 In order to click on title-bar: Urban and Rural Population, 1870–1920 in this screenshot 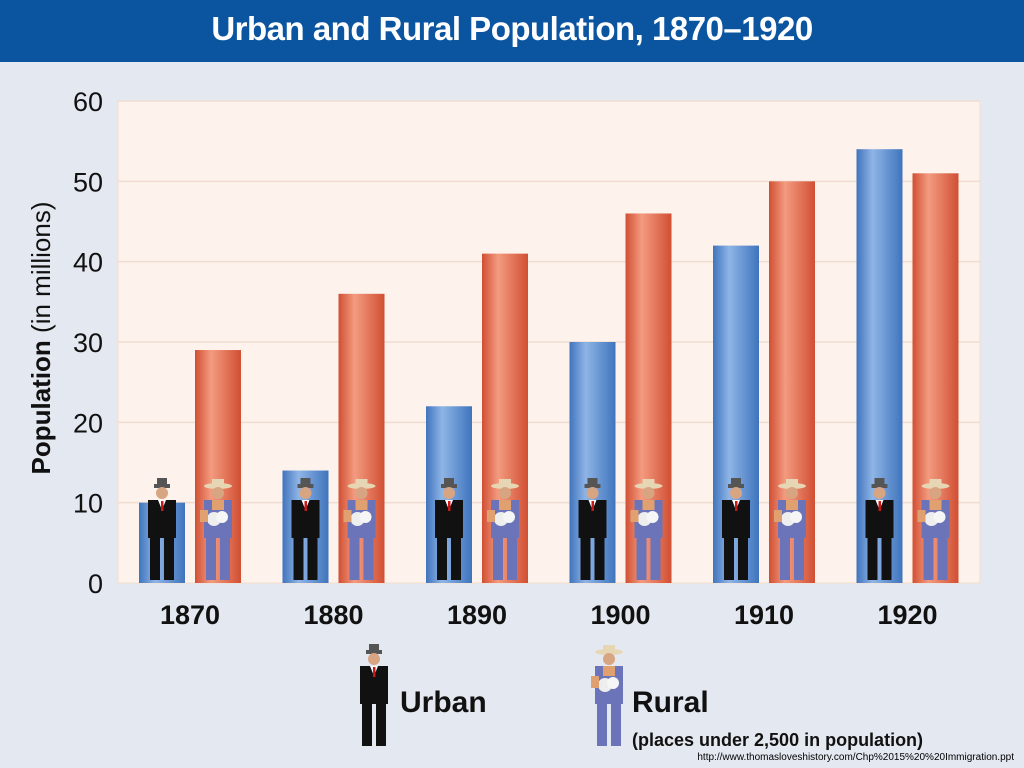, I will do `click(512, 31)`.